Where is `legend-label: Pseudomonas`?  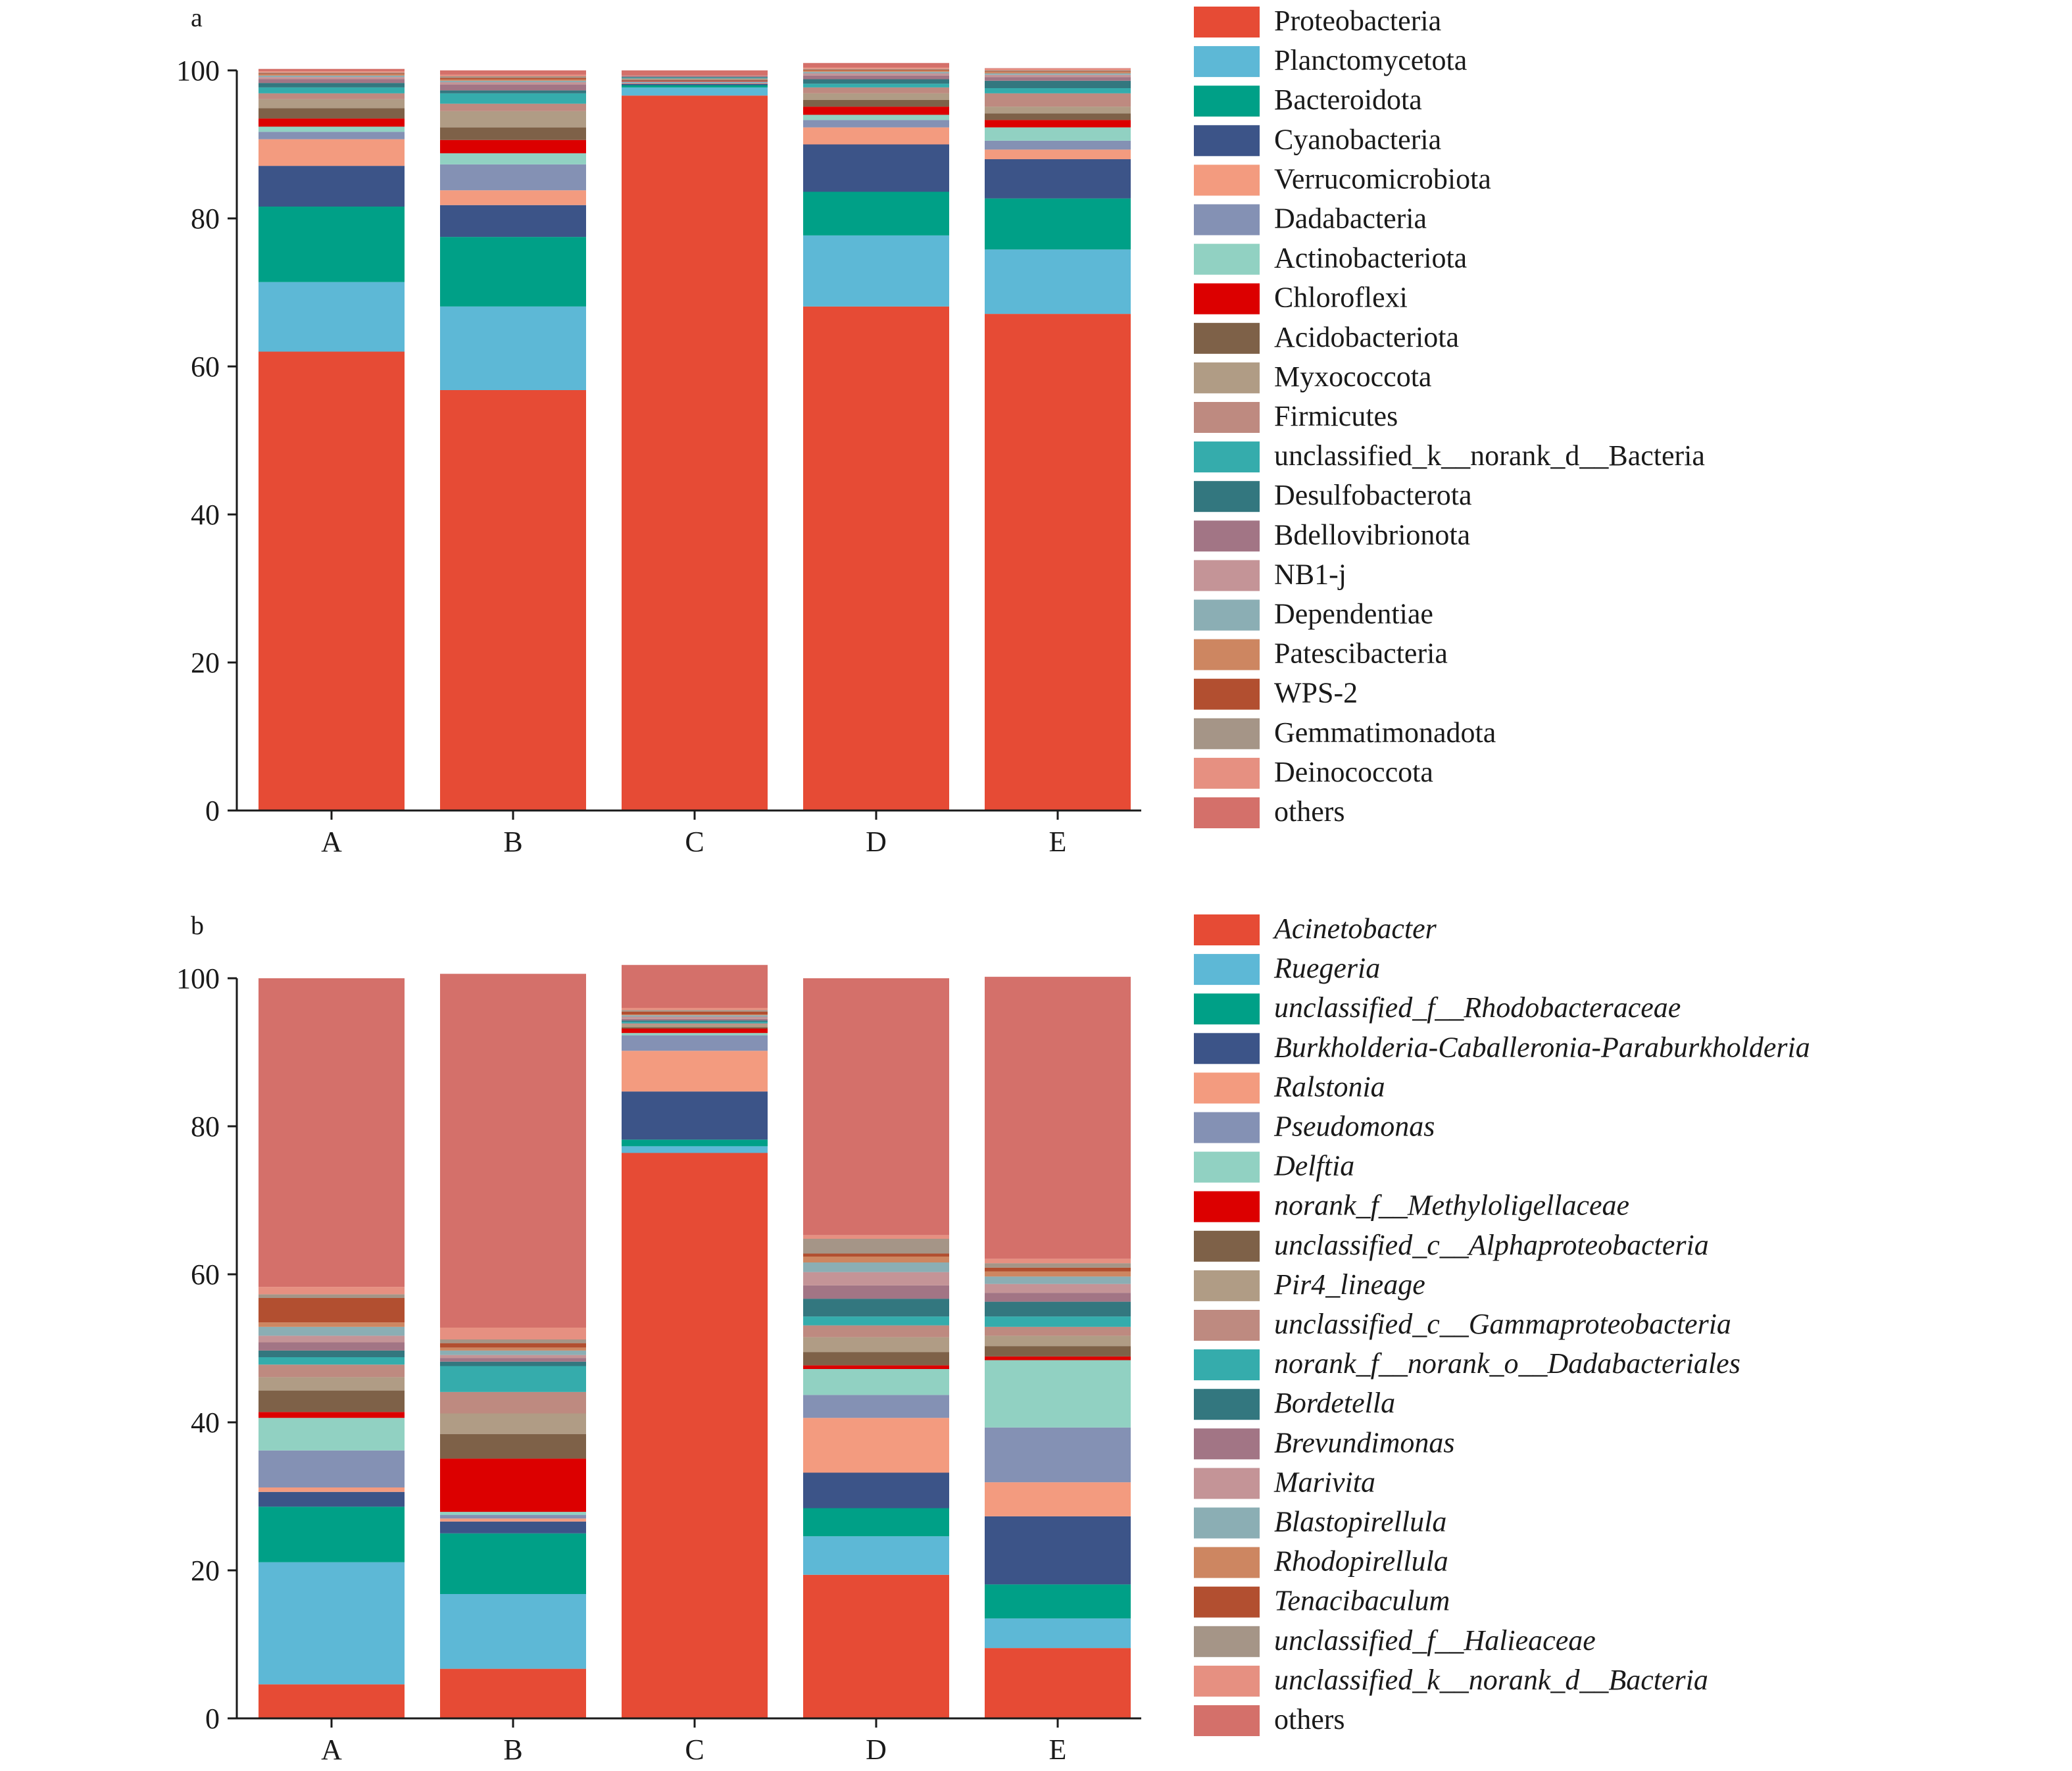 legend-label: Pseudomonas is located at coordinates (1354, 1126).